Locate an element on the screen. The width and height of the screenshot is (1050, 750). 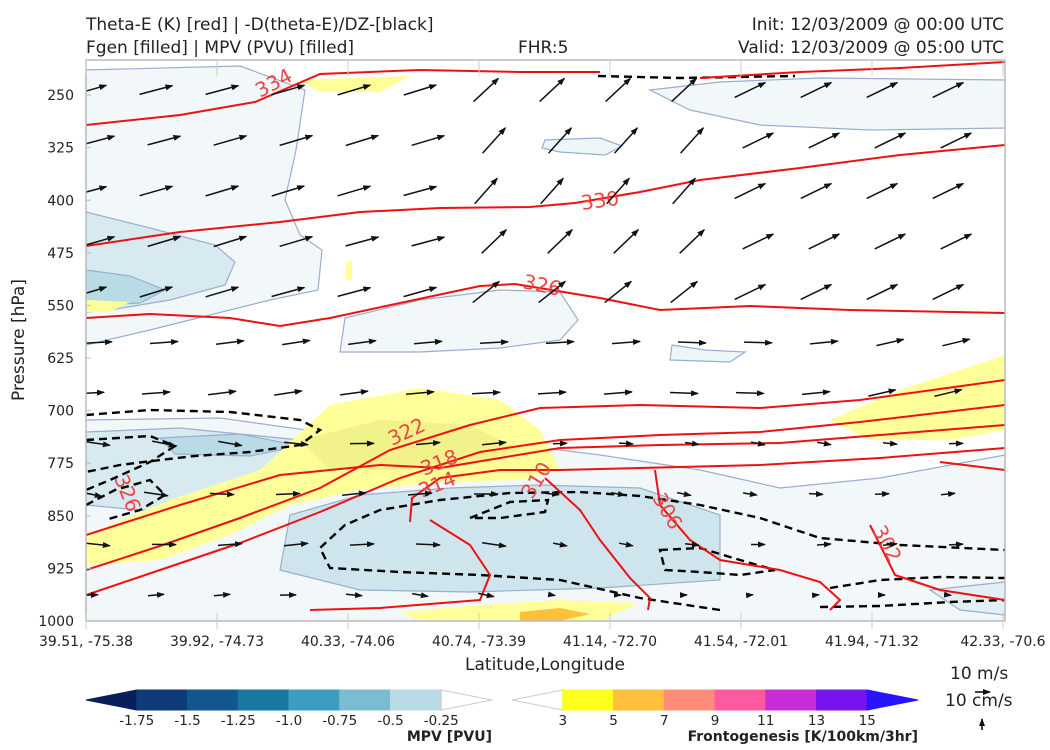
fgen-region-mid-left is located at coordinates (108, 306).